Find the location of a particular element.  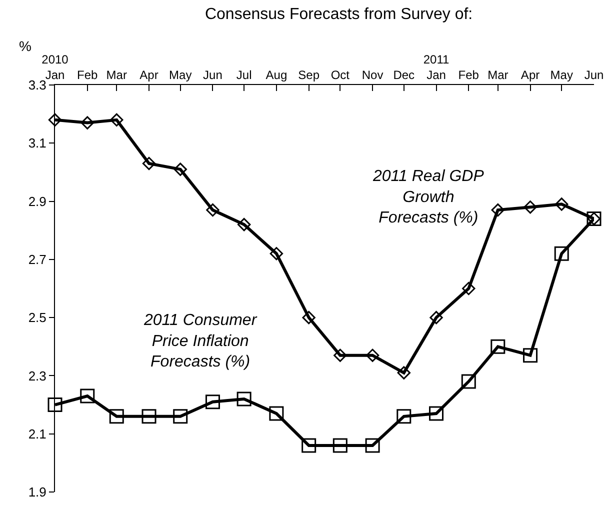

chart-title: Consensus Forecasts from Survey of: is located at coordinates (338, 14).